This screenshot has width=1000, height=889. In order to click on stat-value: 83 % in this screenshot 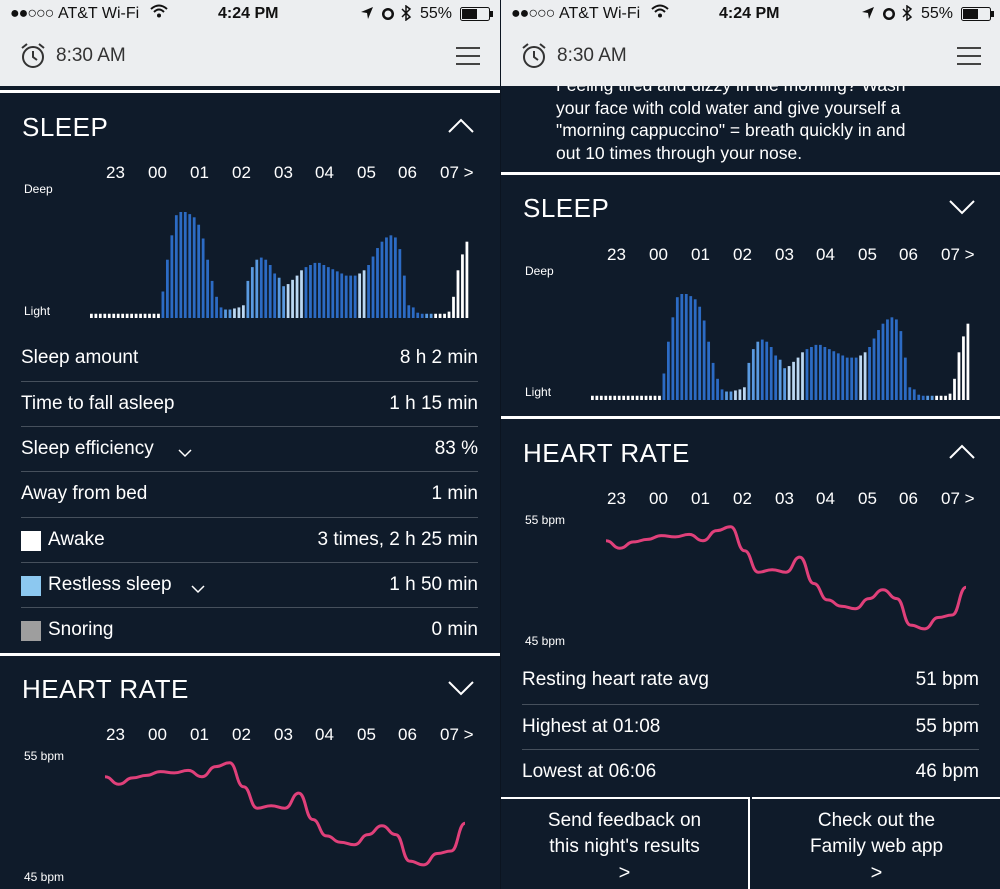, I will do `click(456, 448)`.